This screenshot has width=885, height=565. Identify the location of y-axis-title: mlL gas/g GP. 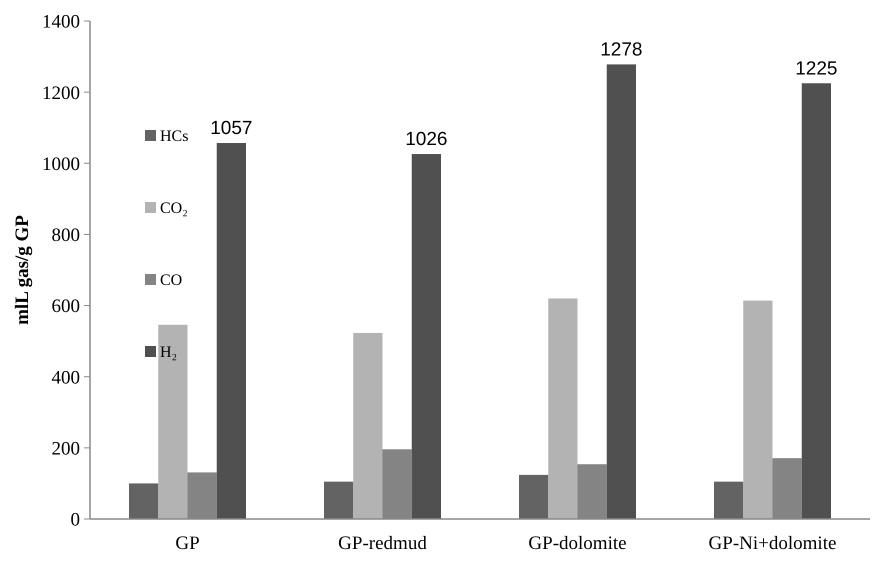
(22, 269).